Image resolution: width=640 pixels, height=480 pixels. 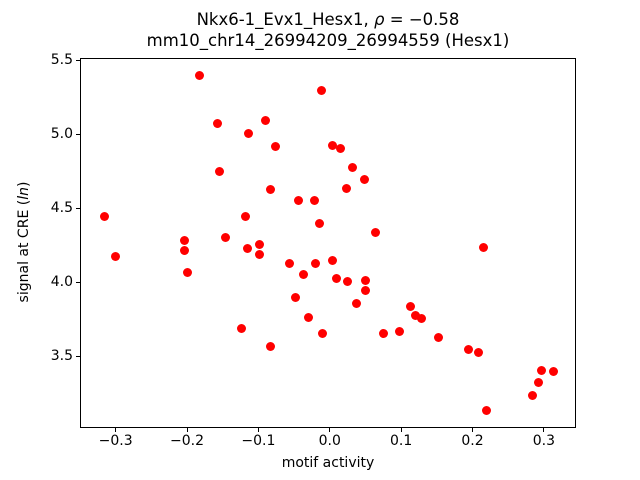 What do you see at coordinates (379, 19) in the screenshot?
I see `rho-symbol: ρ` at bounding box center [379, 19].